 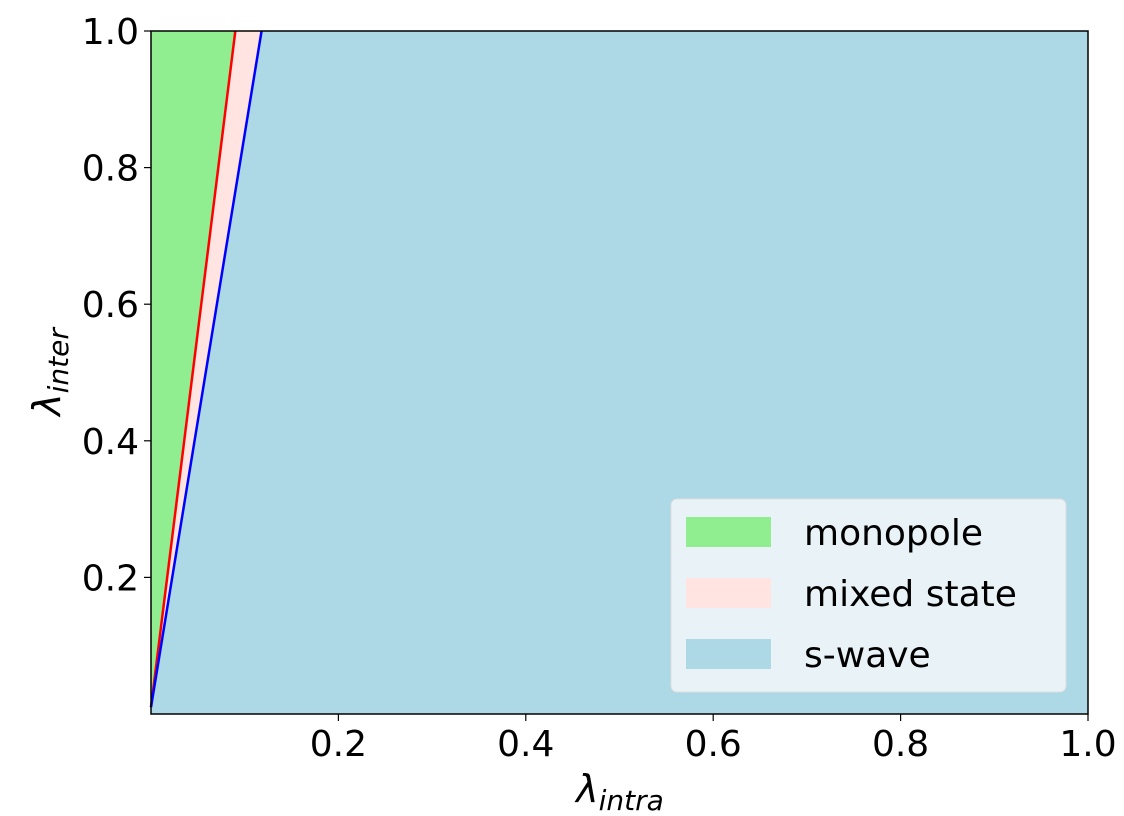 I want to click on legend-label: monopole, so click(x=893, y=533).